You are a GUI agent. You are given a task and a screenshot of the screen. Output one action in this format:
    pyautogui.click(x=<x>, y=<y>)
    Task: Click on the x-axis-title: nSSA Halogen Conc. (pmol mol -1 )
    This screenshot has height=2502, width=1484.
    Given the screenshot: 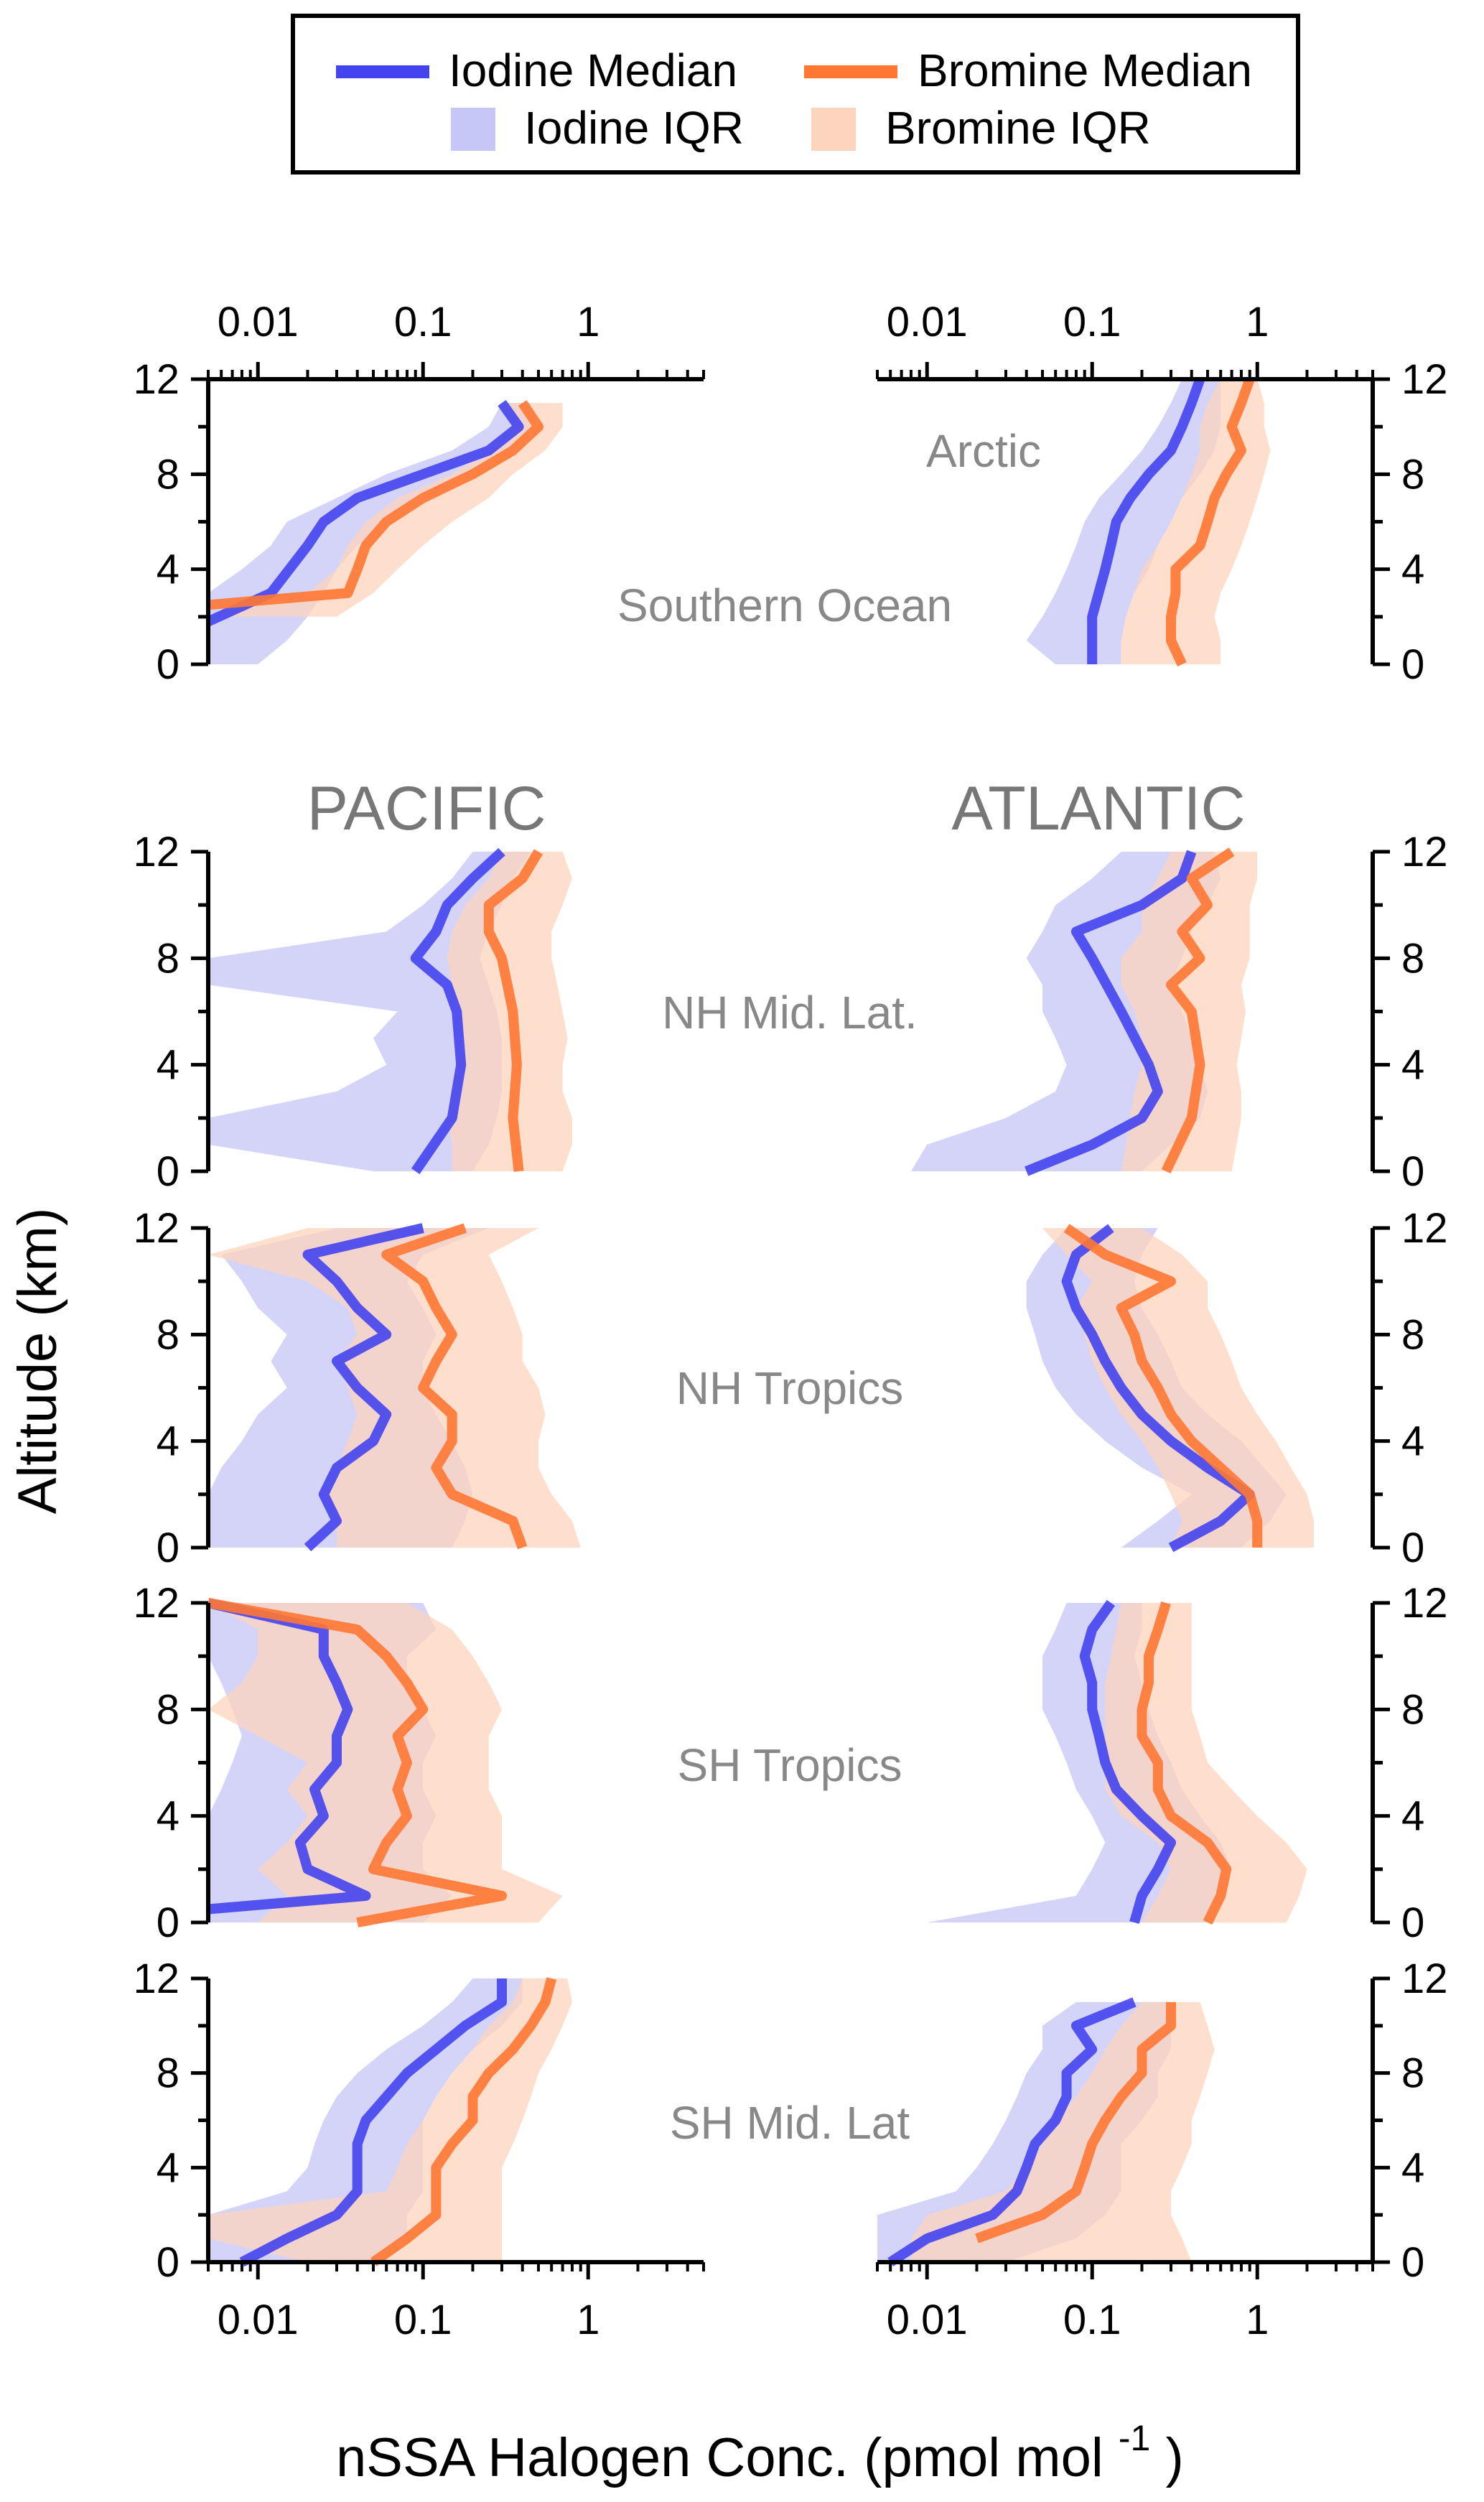 What is the action you would take?
    pyautogui.click(x=760, y=2444)
    